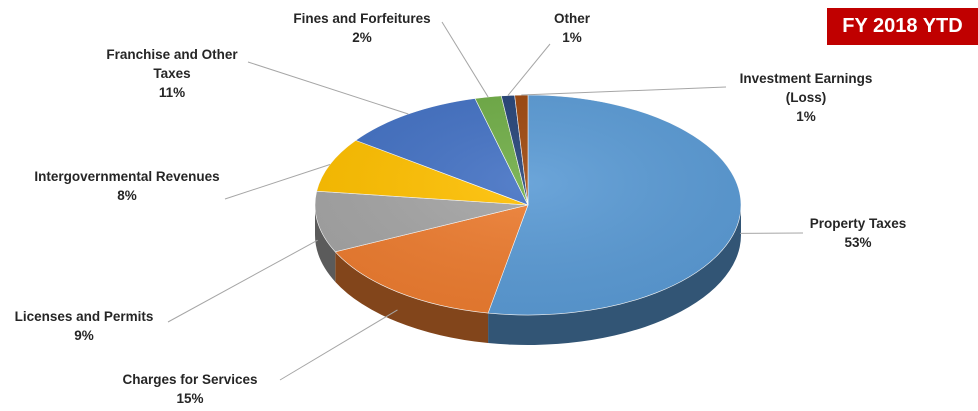  I want to click on slice-label-franchise-and-other-taxes: Franchise and Other Taxes 11%, so click(172, 73).